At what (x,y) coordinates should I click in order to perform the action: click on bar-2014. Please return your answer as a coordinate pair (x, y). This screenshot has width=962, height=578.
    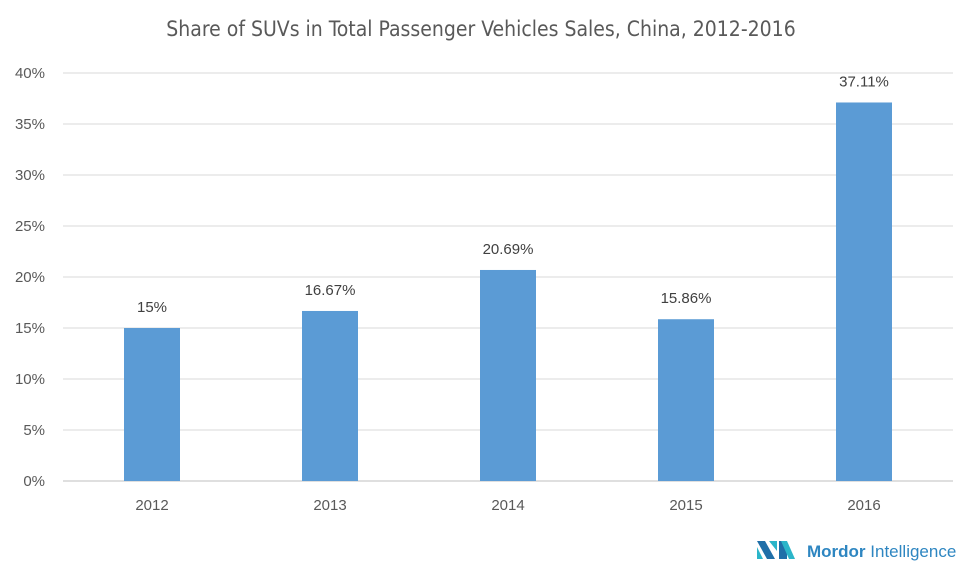
    Looking at the image, I should click on (508, 375).